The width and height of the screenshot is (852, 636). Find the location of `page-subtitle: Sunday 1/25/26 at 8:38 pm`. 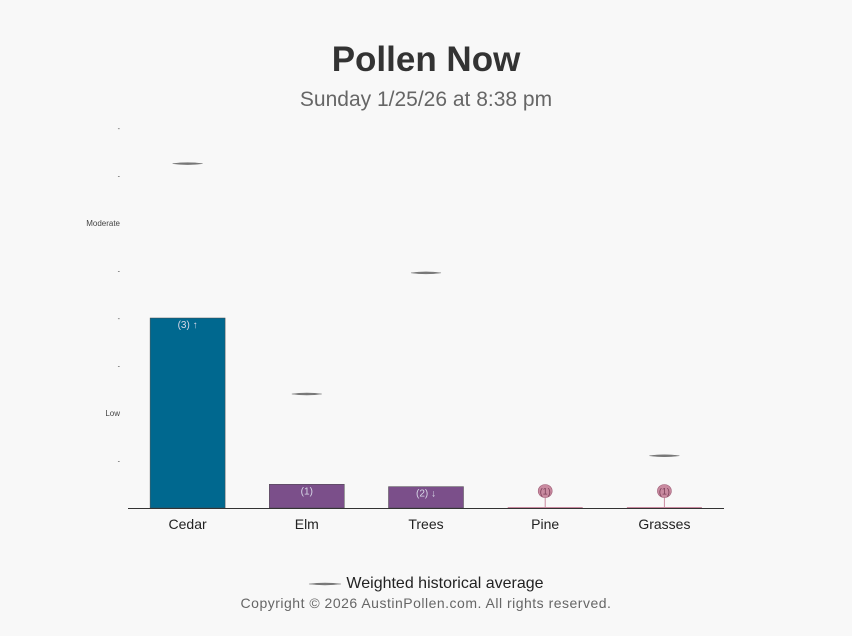

page-subtitle: Sunday 1/25/26 at 8:38 pm is located at coordinates (426, 99).